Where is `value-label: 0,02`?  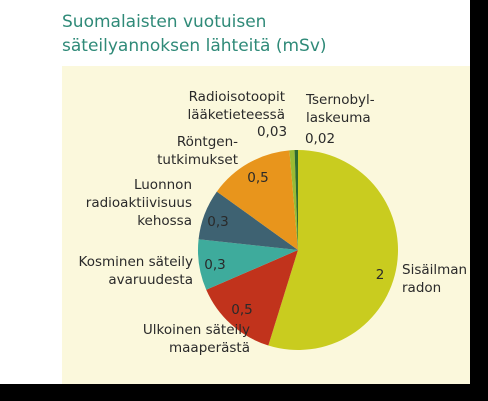 value-label: 0,02 is located at coordinates (320, 139).